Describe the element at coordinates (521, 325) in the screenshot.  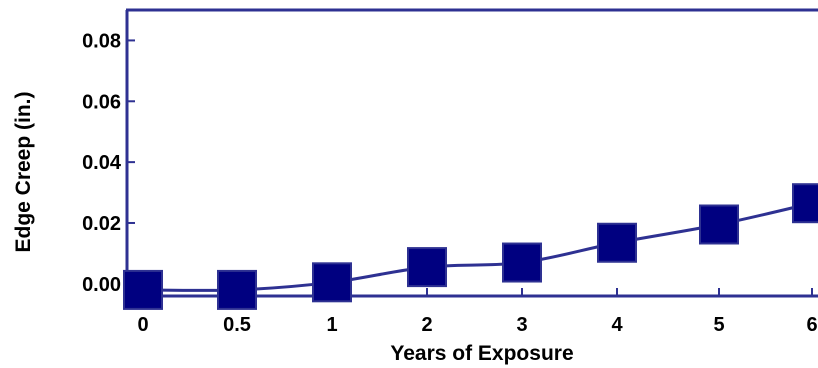
I see `x-tick-label: 3` at that location.